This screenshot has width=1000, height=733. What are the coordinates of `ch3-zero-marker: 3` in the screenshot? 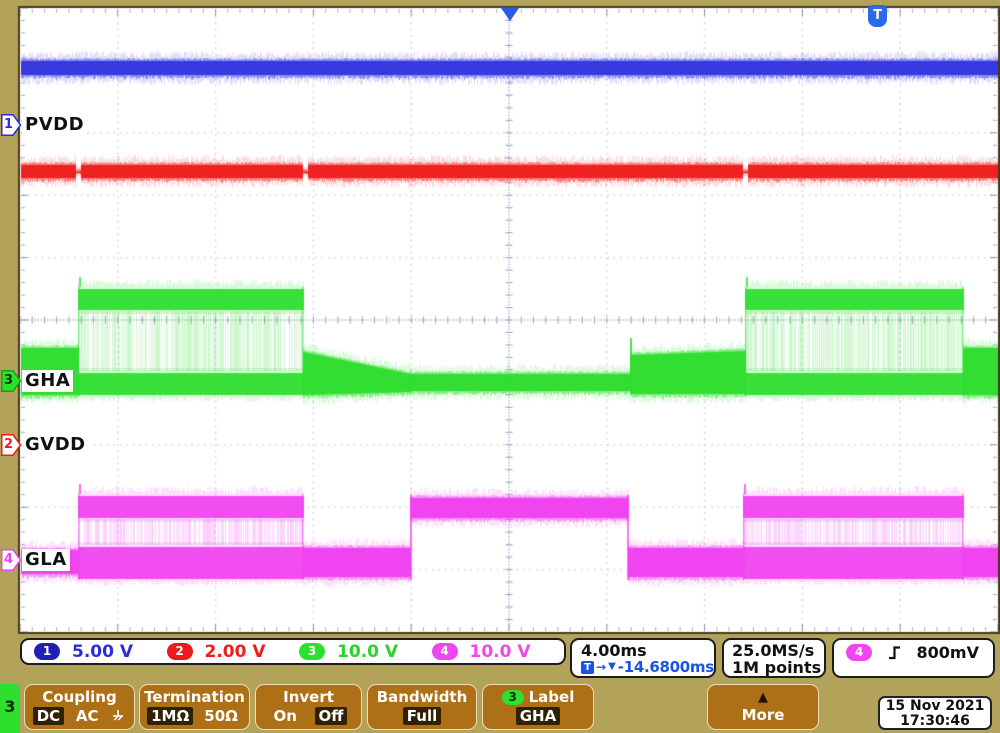 It's located at (11, 381).